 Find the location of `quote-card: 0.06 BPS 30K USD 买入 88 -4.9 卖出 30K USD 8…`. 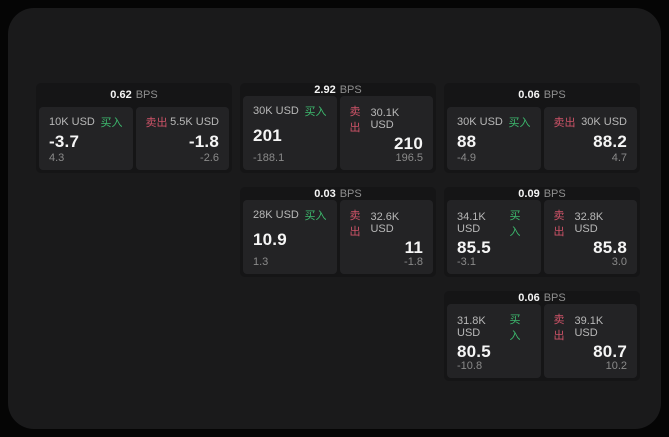

quote-card: 0.06 BPS 30K USD 买入 88 -4.9 卖出 30K USD 8… is located at coordinates (542, 128).